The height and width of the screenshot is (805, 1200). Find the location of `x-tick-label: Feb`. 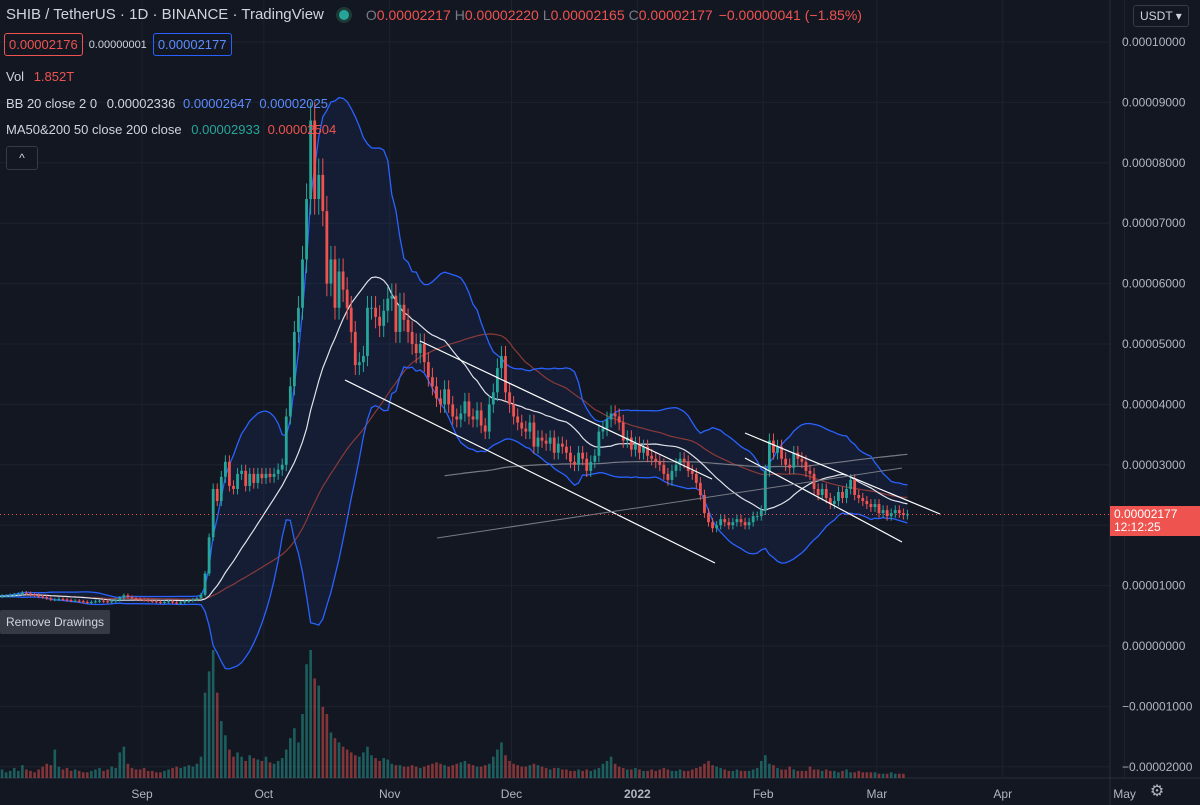

x-tick-label: Feb is located at coordinates (763, 794).